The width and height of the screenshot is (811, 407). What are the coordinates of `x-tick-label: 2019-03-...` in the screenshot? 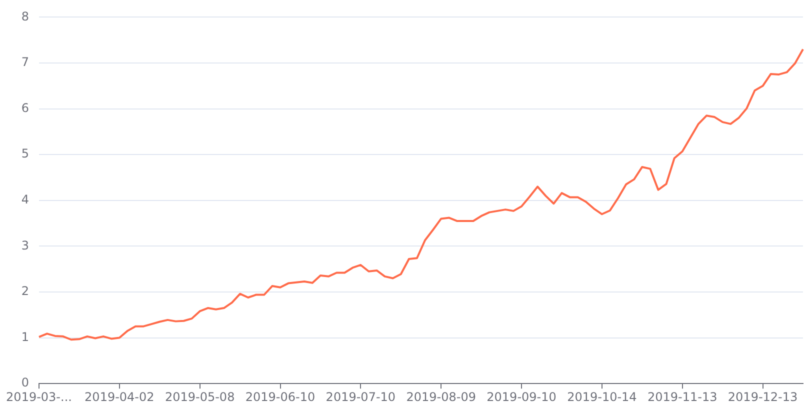 It's located at (39, 397).